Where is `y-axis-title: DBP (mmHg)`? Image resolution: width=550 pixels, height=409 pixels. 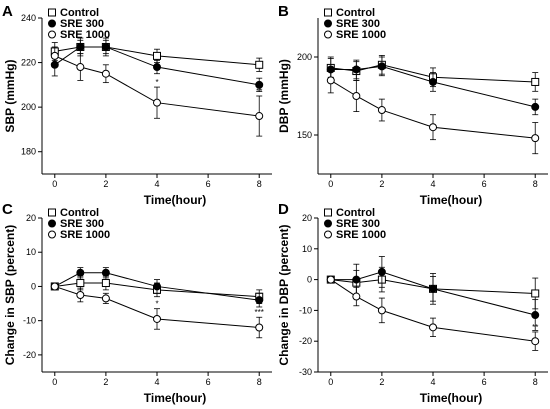
y-axis-title: DBP (mmHg) is located at coordinates (284, 96).